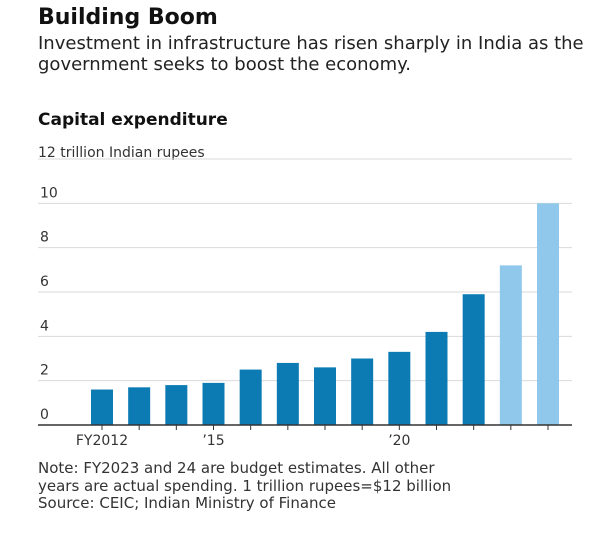  What do you see at coordinates (187, 503) in the screenshot?
I see `source-line: Source: CEIC; Indian Ministry of Finance` at bounding box center [187, 503].